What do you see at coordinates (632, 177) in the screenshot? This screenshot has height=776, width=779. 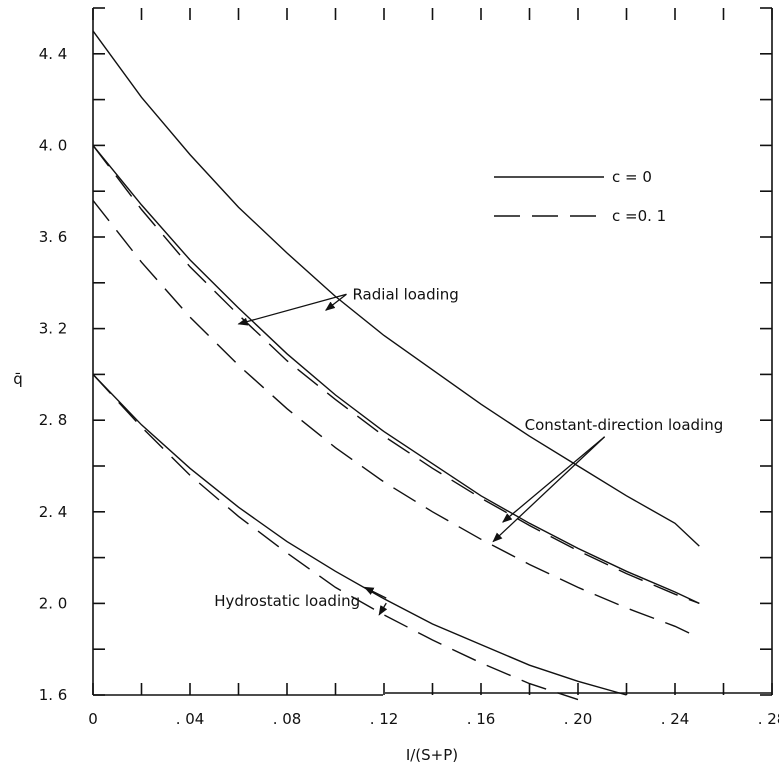 I see `legend-label-1: c = 0` at bounding box center [632, 177].